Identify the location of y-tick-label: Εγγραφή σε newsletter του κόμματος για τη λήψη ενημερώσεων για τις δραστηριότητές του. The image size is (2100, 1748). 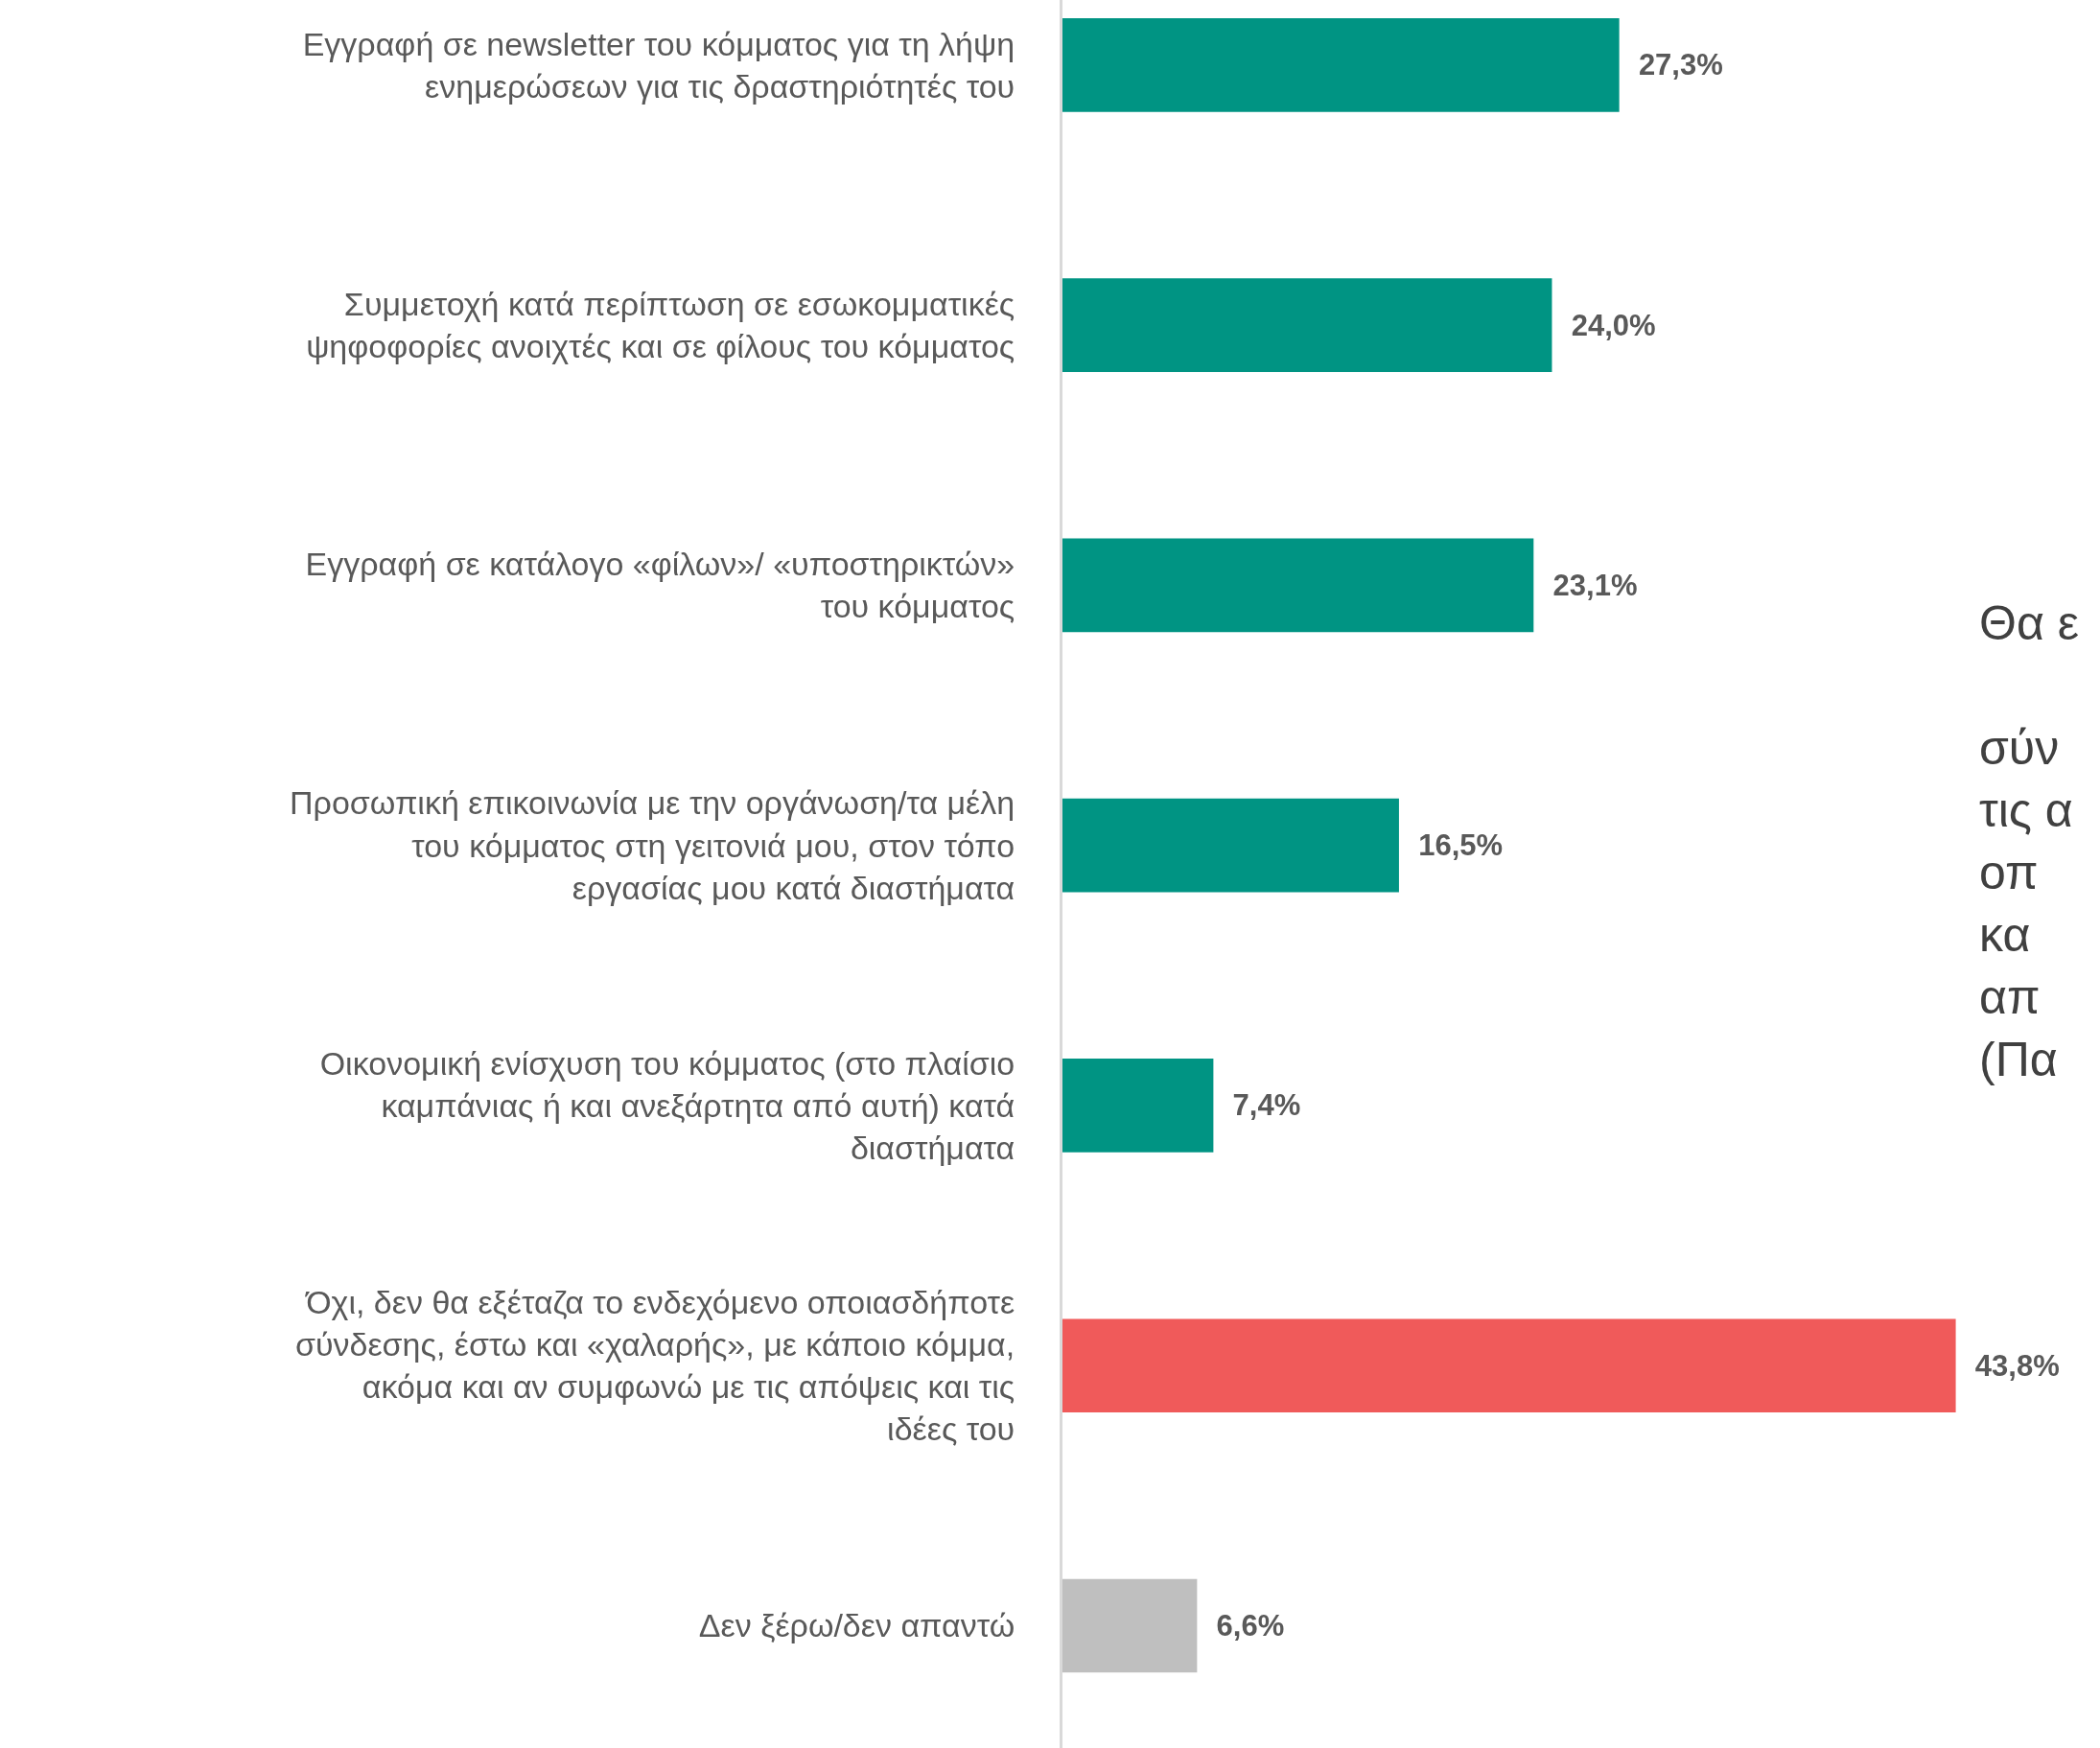
(658, 65).